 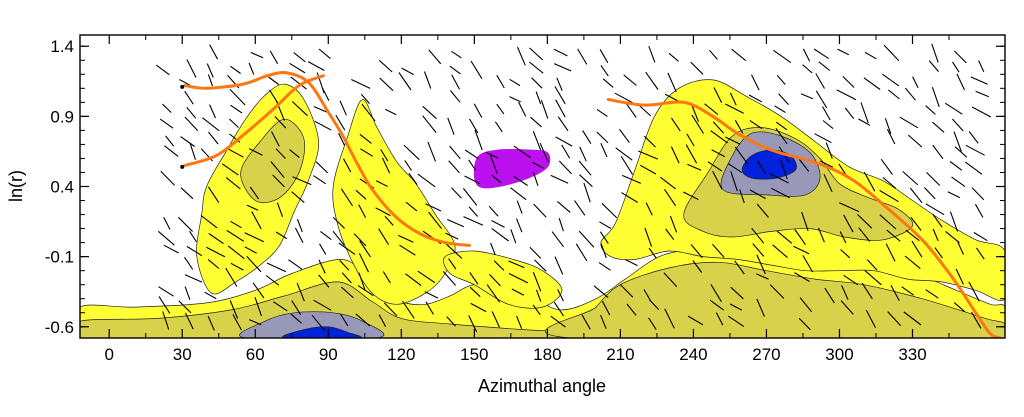 What do you see at coordinates (59, 187) in the screenshot?
I see `y-tick-labels: 1.4 0.9 0.4 -0.1 -0.6` at bounding box center [59, 187].